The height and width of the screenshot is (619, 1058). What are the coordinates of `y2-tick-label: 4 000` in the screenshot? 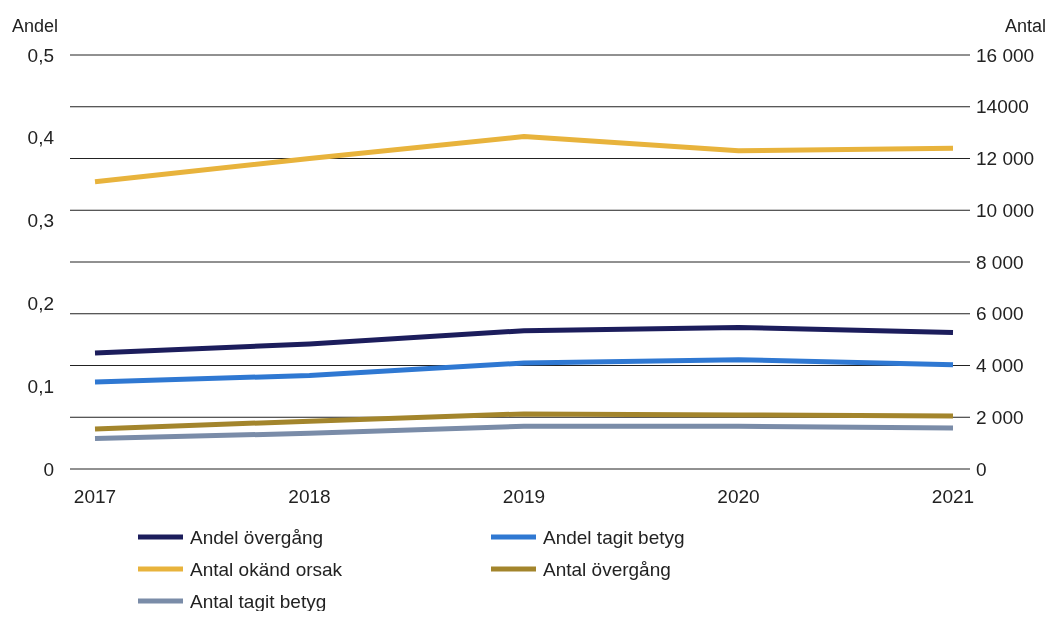 It's located at (1000, 366).